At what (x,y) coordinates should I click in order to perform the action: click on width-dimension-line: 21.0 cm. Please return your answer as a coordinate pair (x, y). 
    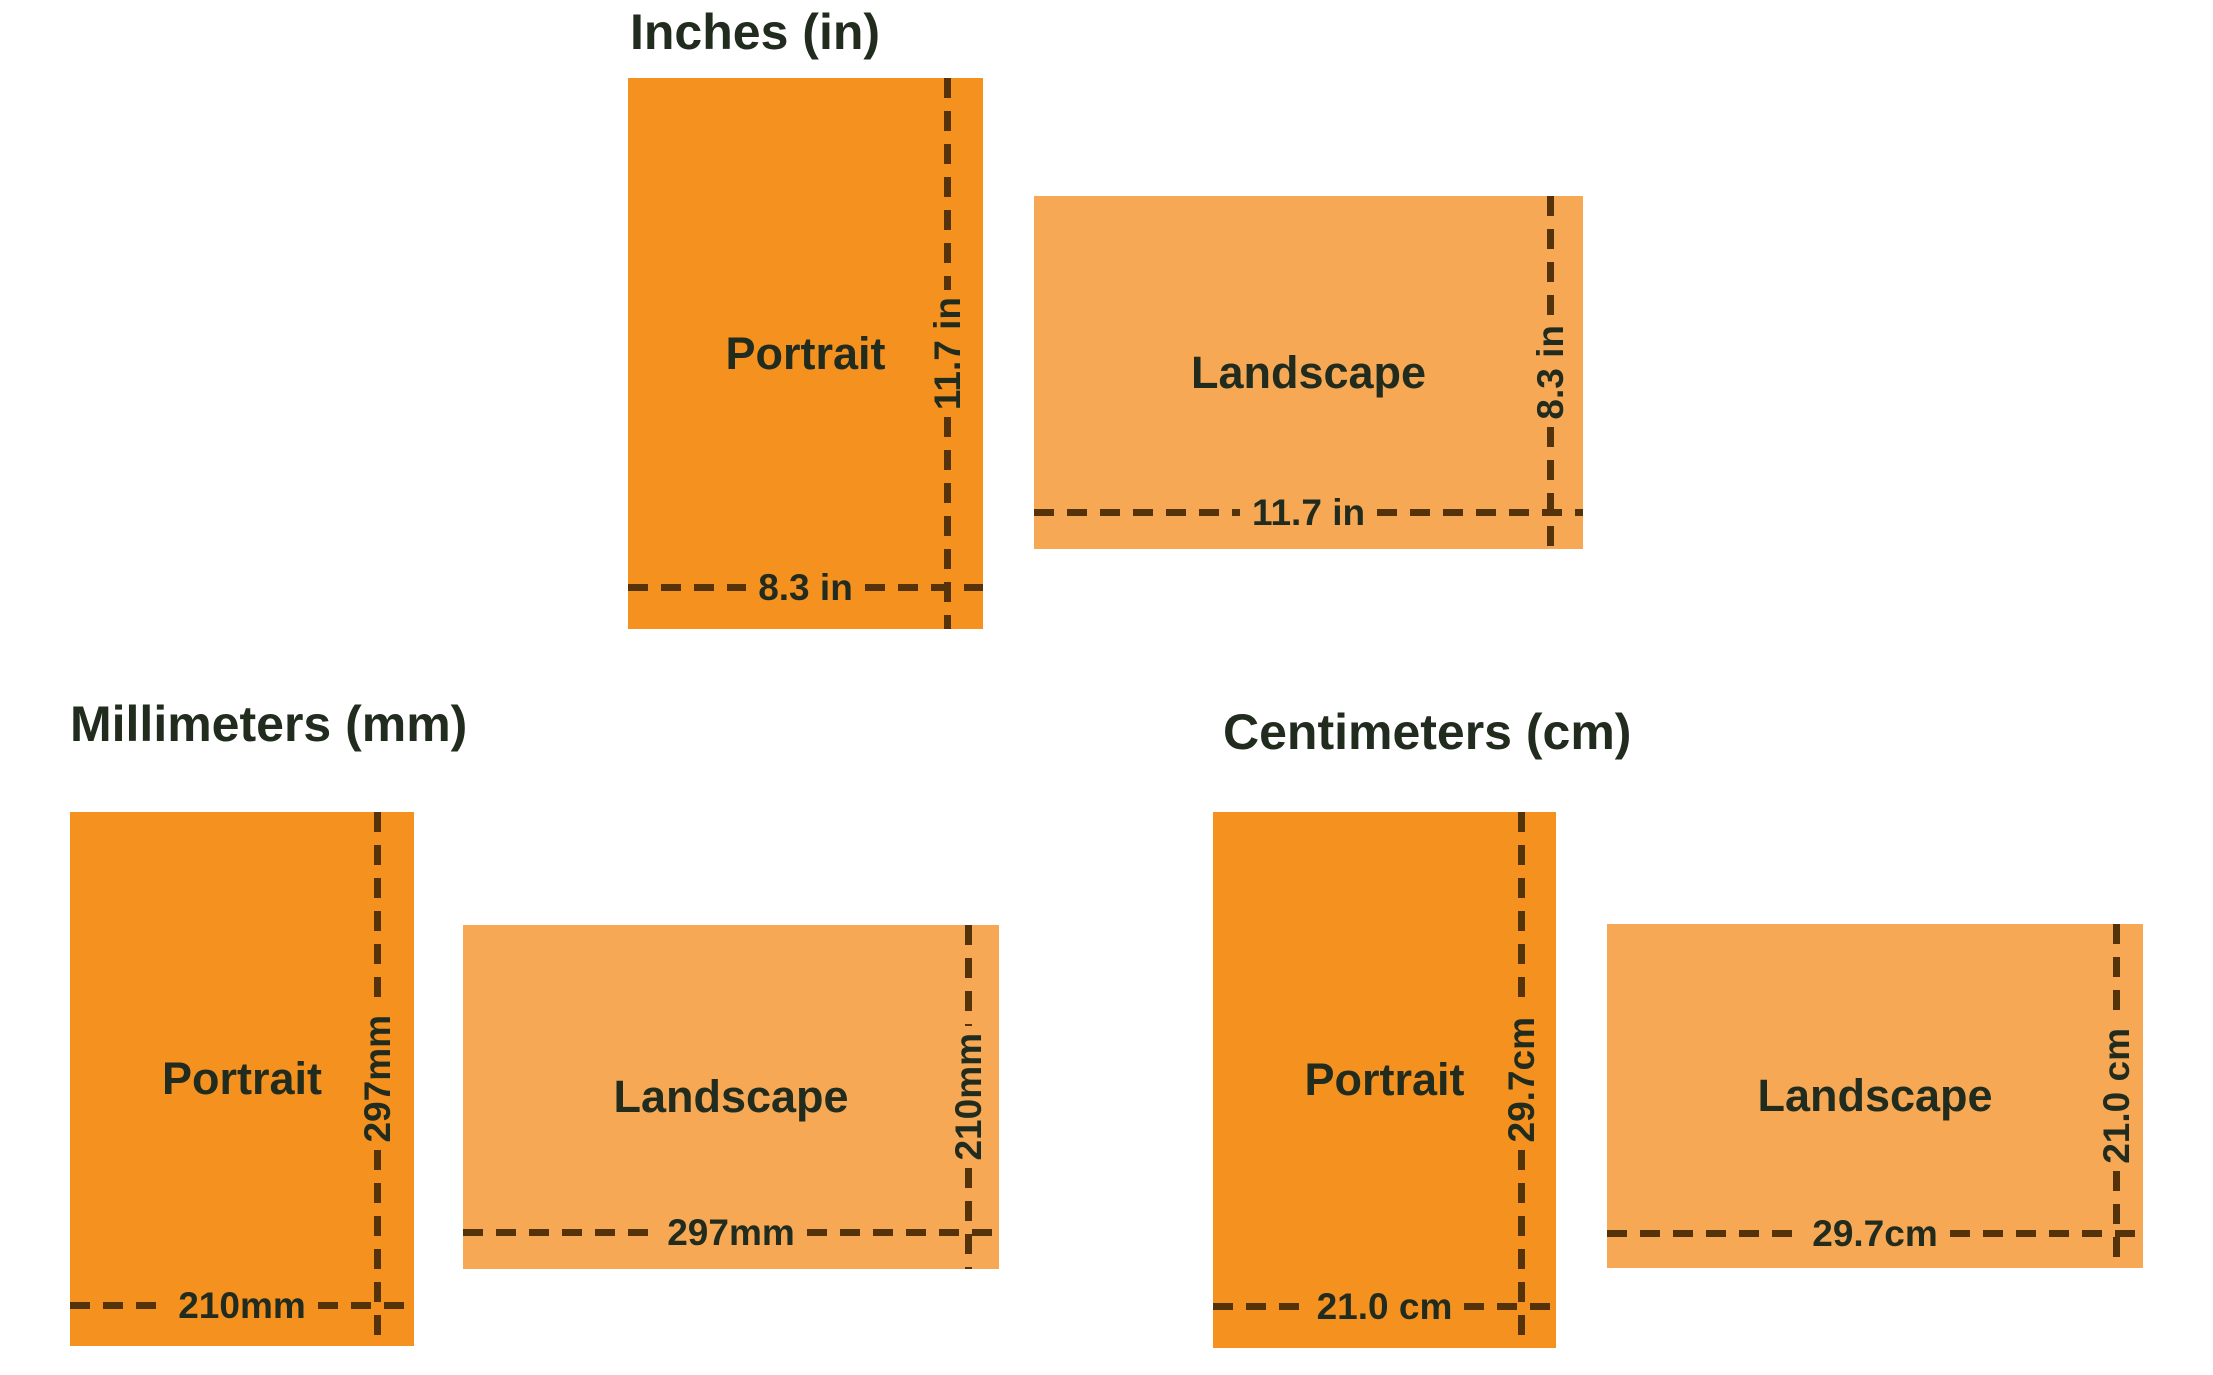
    Looking at the image, I should click on (1384, 1306).